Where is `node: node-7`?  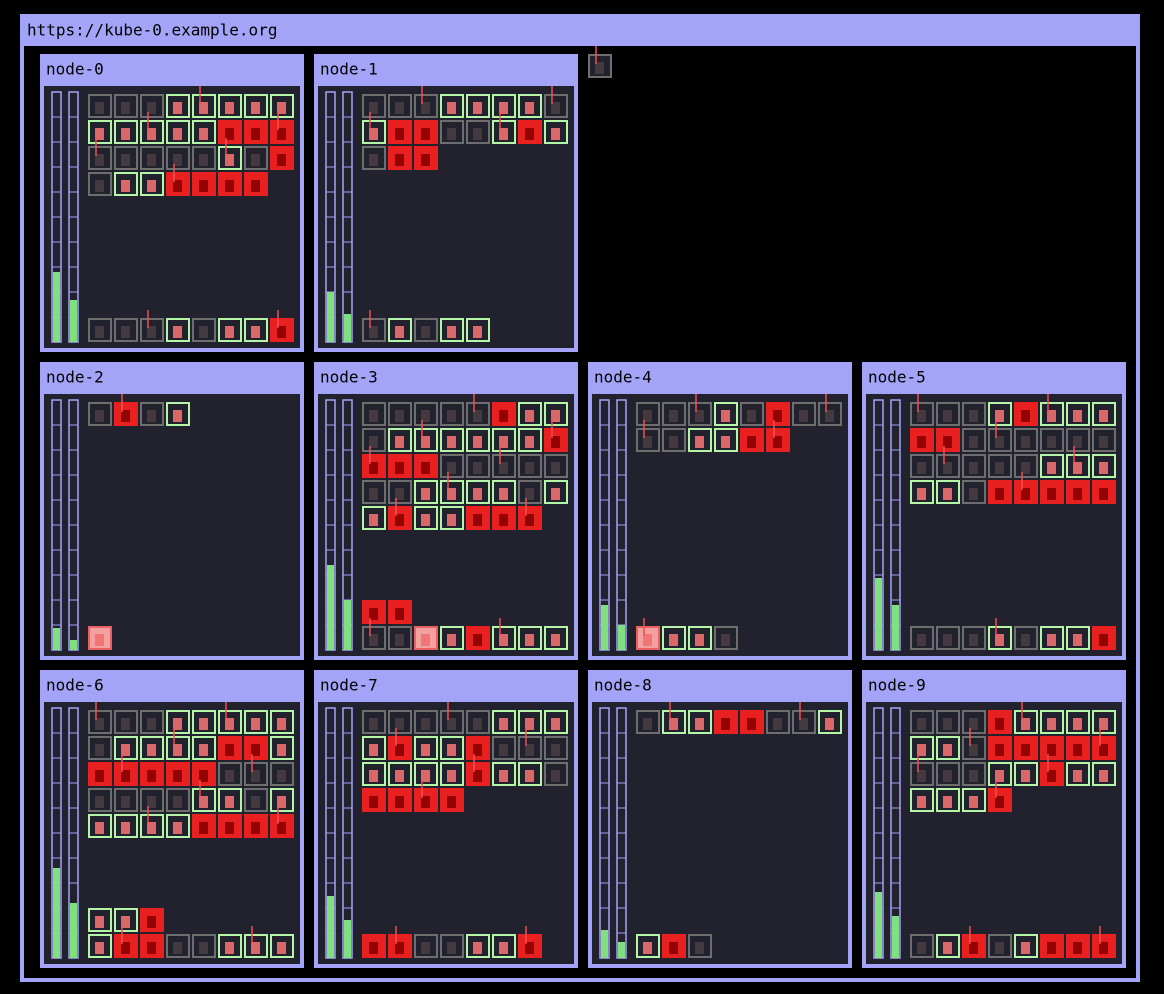 node: node-7 is located at coordinates (446, 819).